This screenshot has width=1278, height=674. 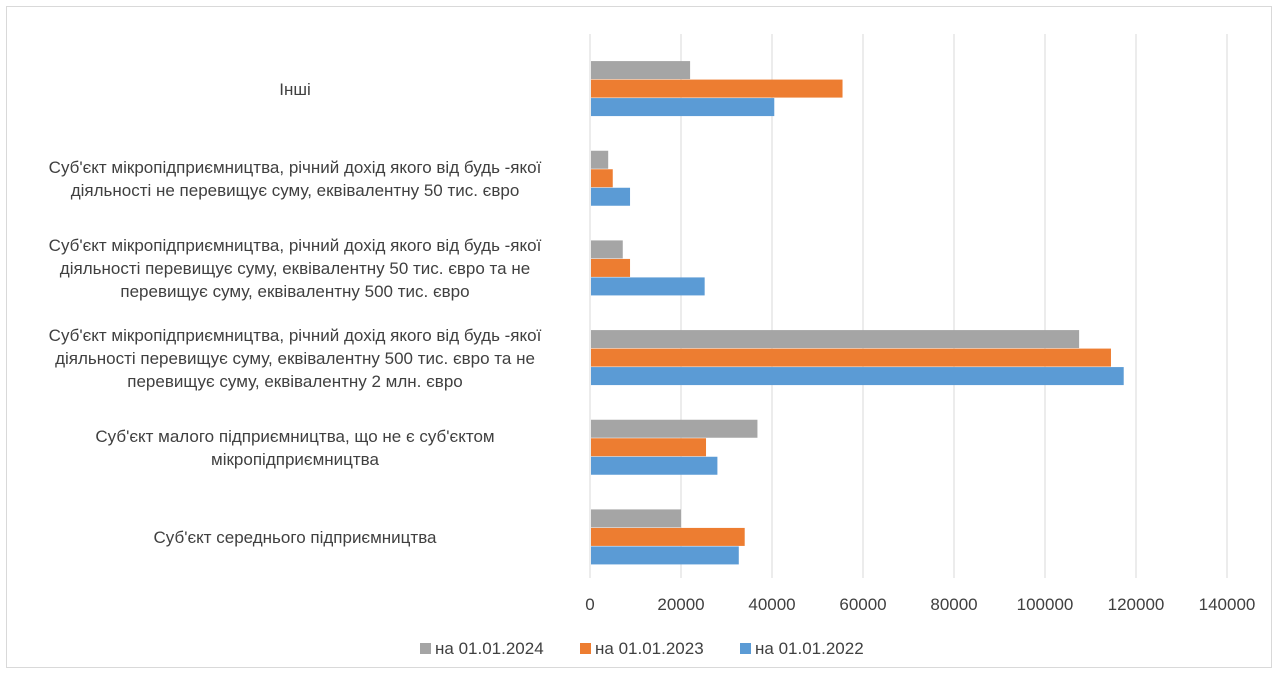 I want to click on legend-label: на 01.01.2022, so click(x=809, y=648).